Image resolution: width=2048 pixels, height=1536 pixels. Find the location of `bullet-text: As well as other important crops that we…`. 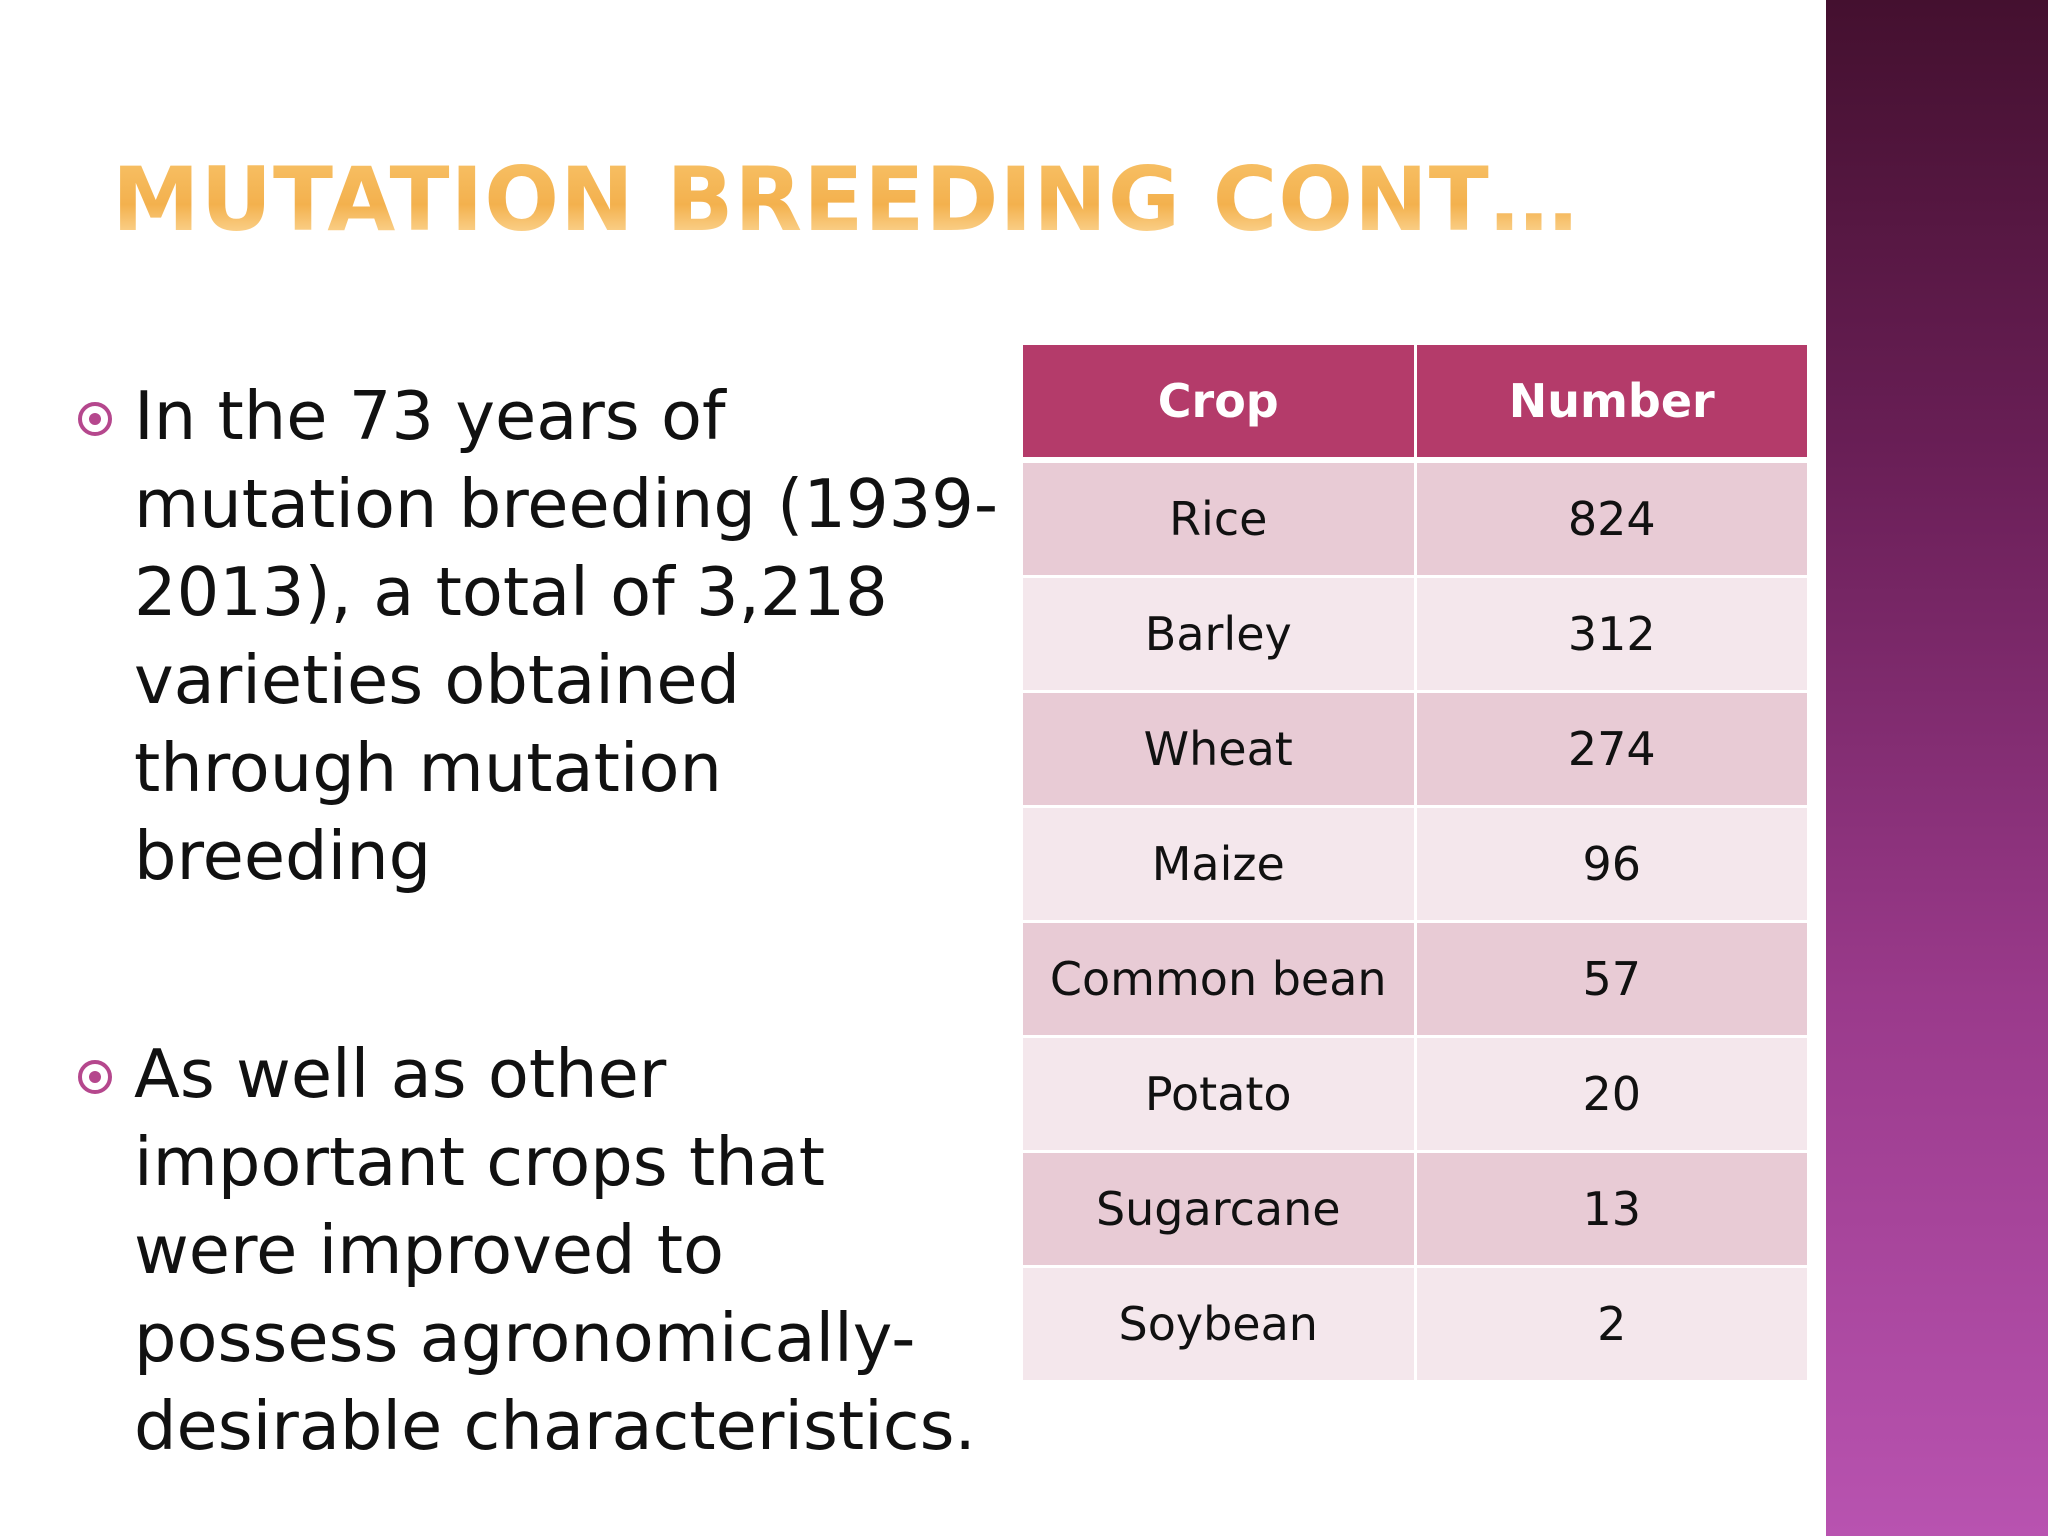

bullet-text: As well as other important crops that we… is located at coordinates (555, 1250).